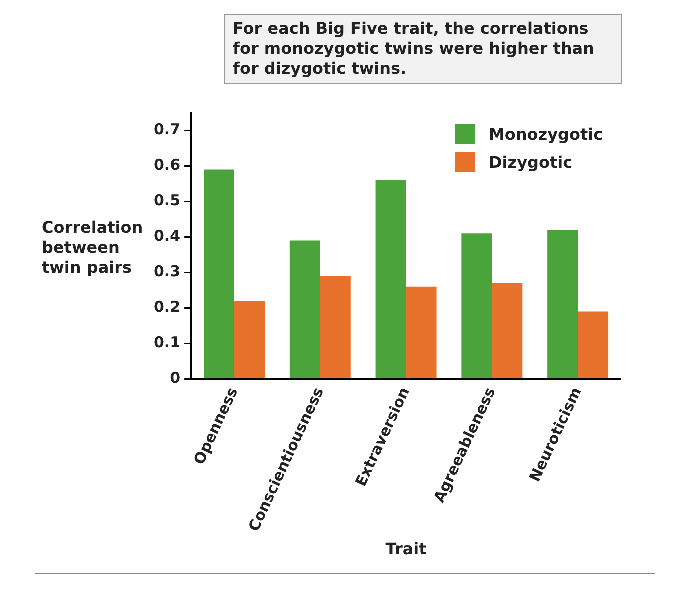 The width and height of the screenshot is (691, 596). I want to click on legend-label: Dizygotic, so click(531, 162).